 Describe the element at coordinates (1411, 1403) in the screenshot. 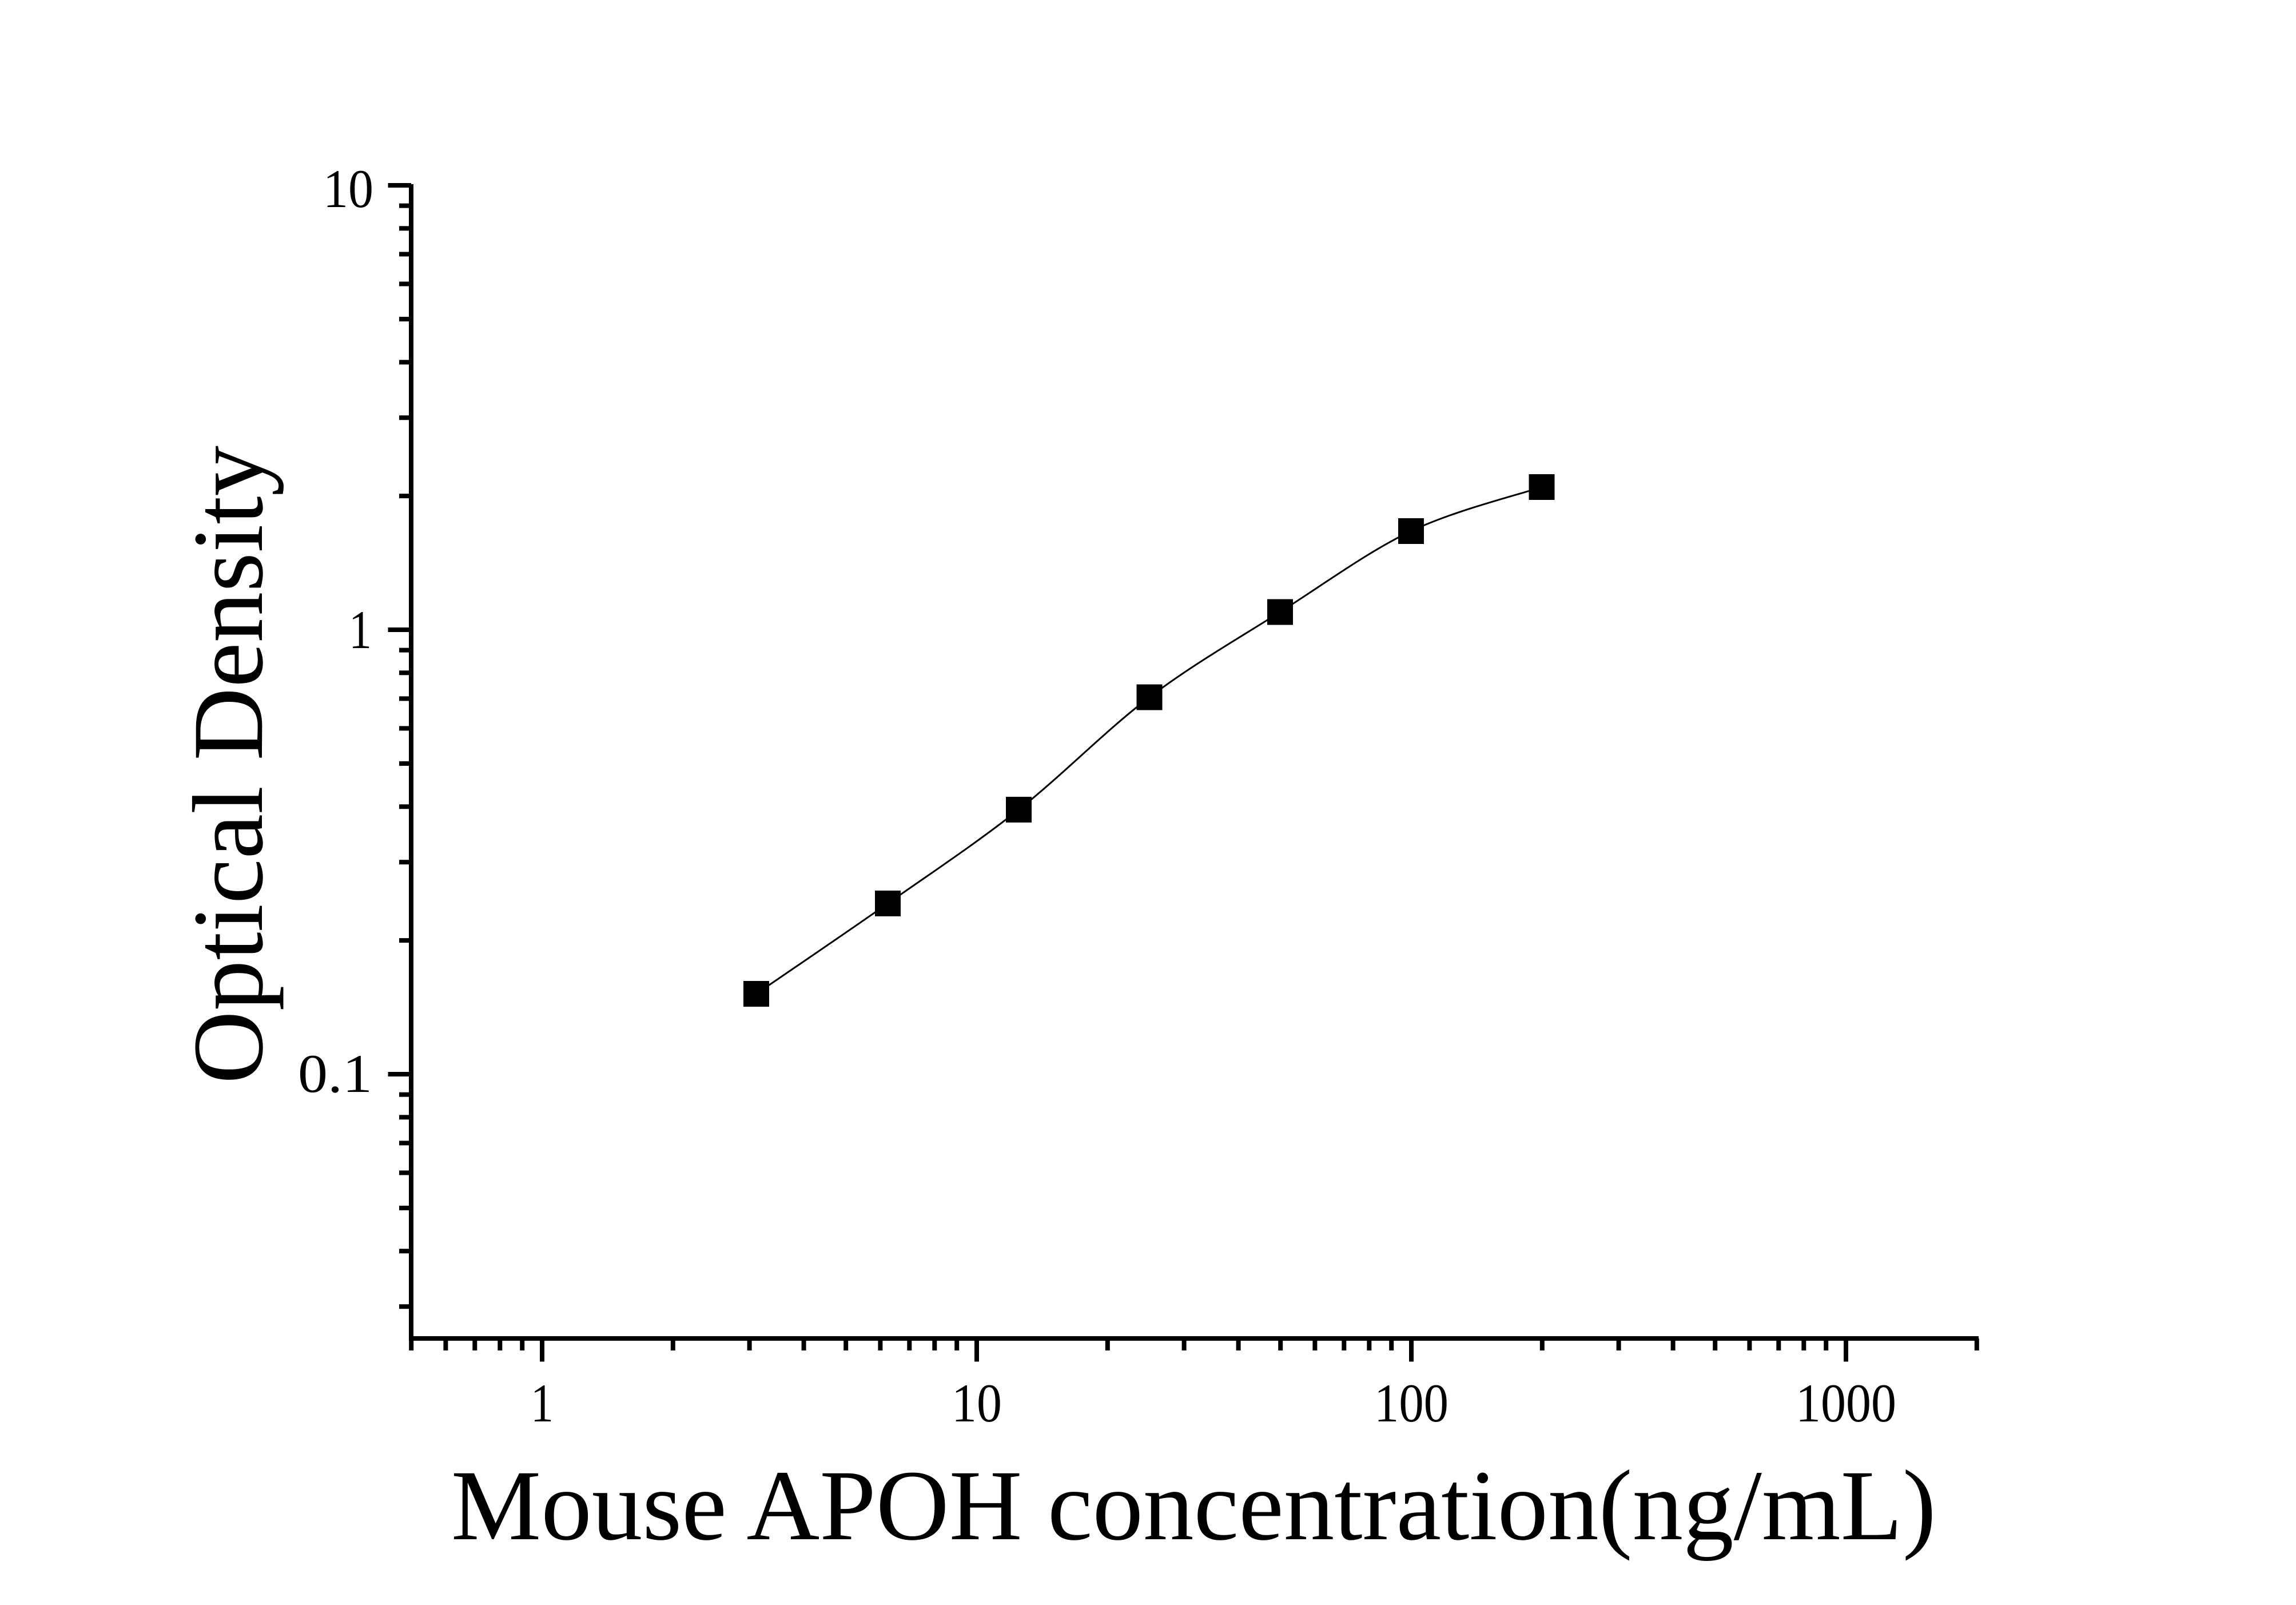

I see `svg-text: 100` at that location.